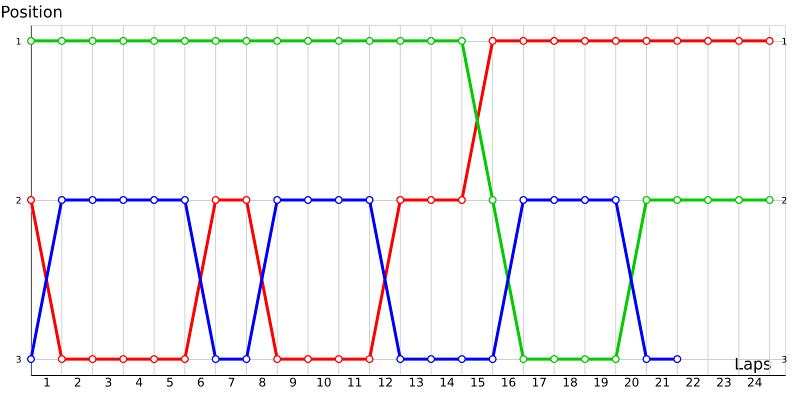  Describe the element at coordinates (262, 383) in the screenshot. I see `x-tick-label: 8` at that location.